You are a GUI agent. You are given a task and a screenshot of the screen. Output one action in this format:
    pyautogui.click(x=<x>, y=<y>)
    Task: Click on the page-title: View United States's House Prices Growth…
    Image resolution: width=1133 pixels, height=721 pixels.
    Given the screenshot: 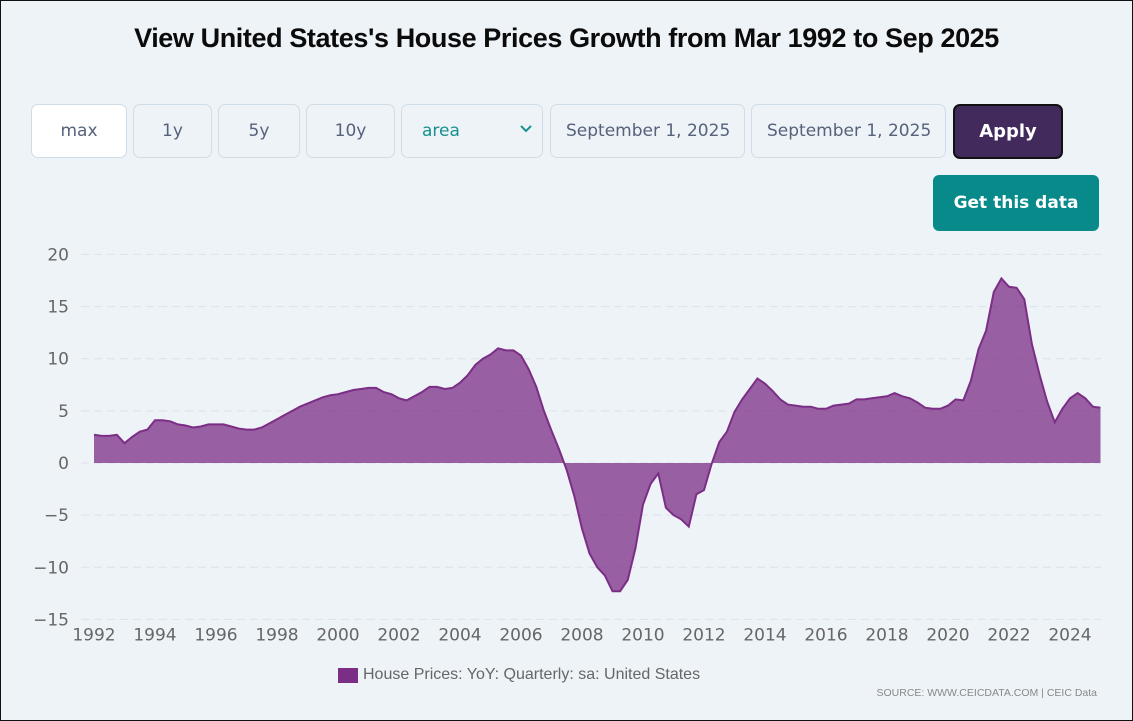 What is the action you would take?
    pyautogui.click(x=566, y=38)
    